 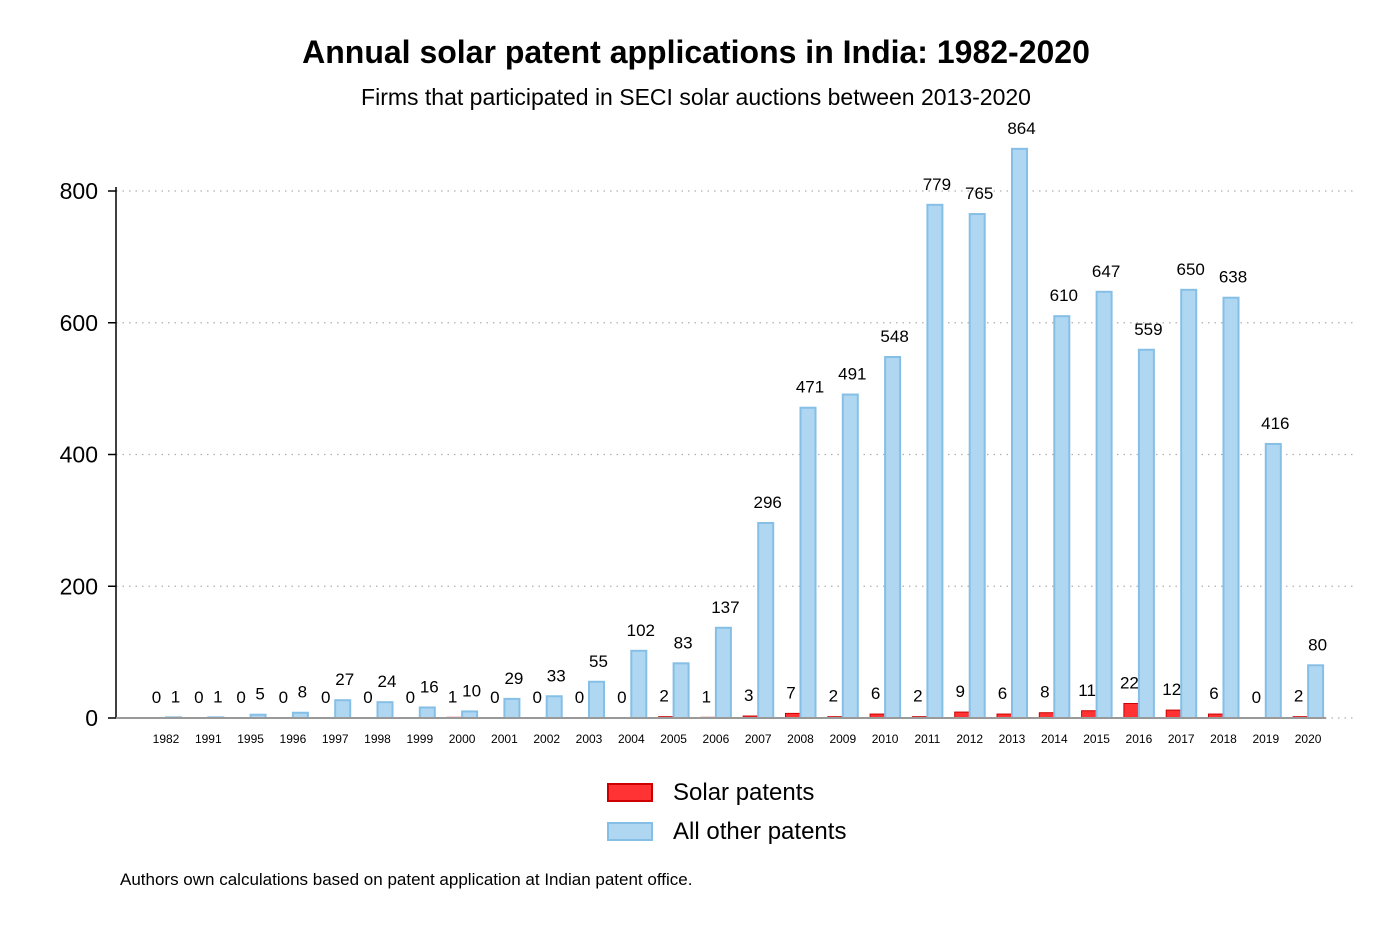 I want to click on legend-label-solar: Solar patents, so click(x=743, y=793).